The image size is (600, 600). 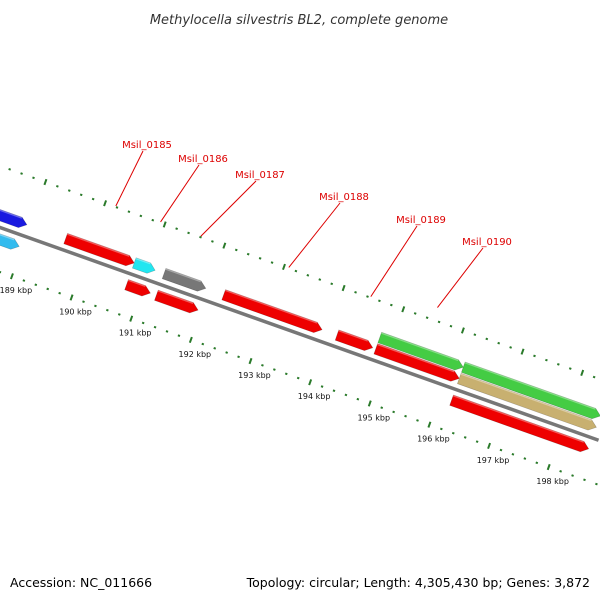 I want to click on gene-arrow-lightblue, so click(x=10, y=241).